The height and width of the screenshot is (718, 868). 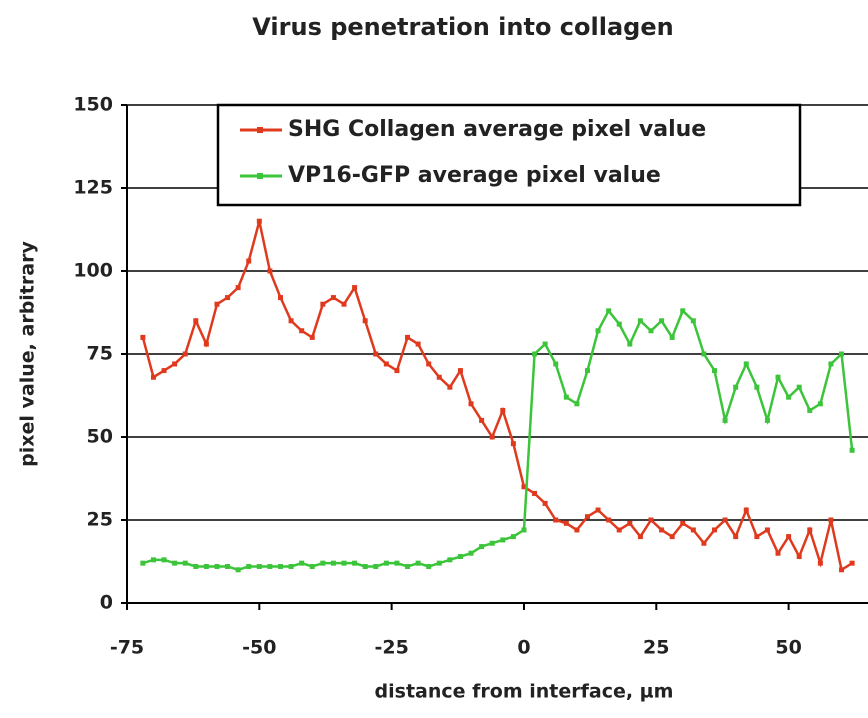 I want to click on y-tick-label: 75, so click(x=100, y=354).